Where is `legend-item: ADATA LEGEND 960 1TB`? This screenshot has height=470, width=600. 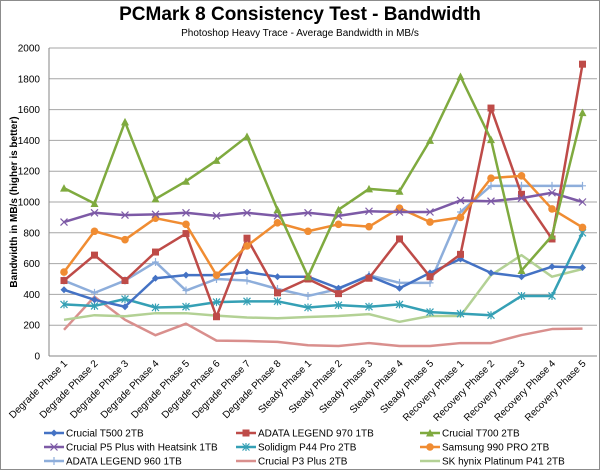
legend-item: ADATA LEGEND 960 1TB is located at coordinates (113, 462).